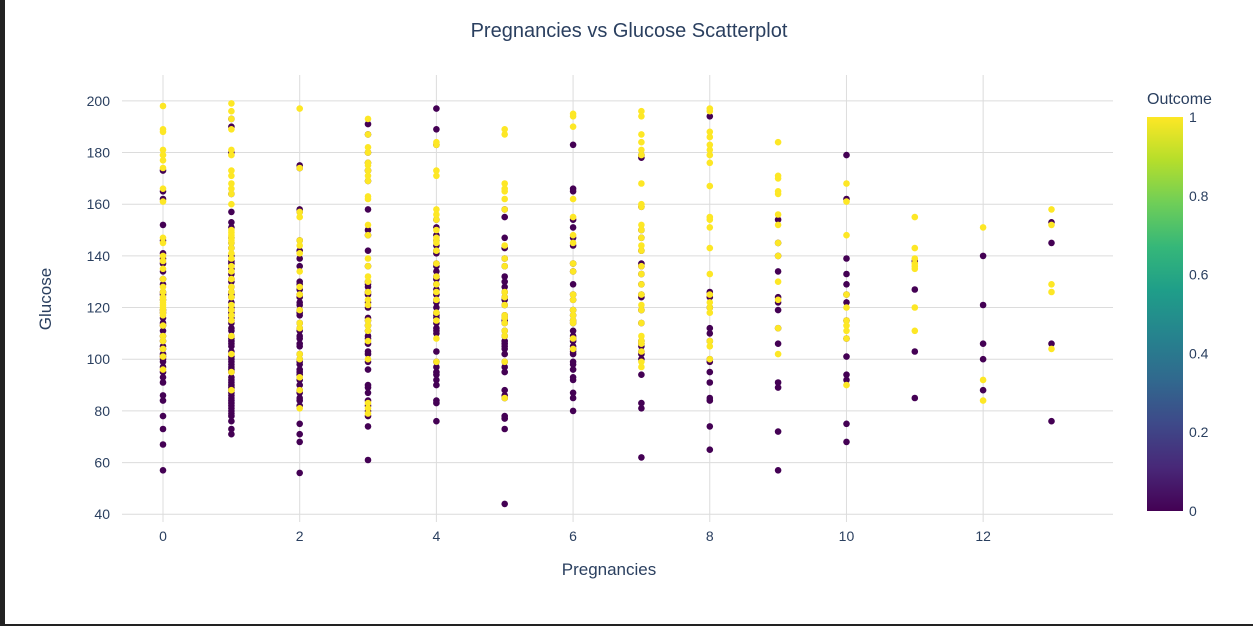  What do you see at coordinates (300, 536) in the screenshot?
I see `x-tick-label: 2` at bounding box center [300, 536].